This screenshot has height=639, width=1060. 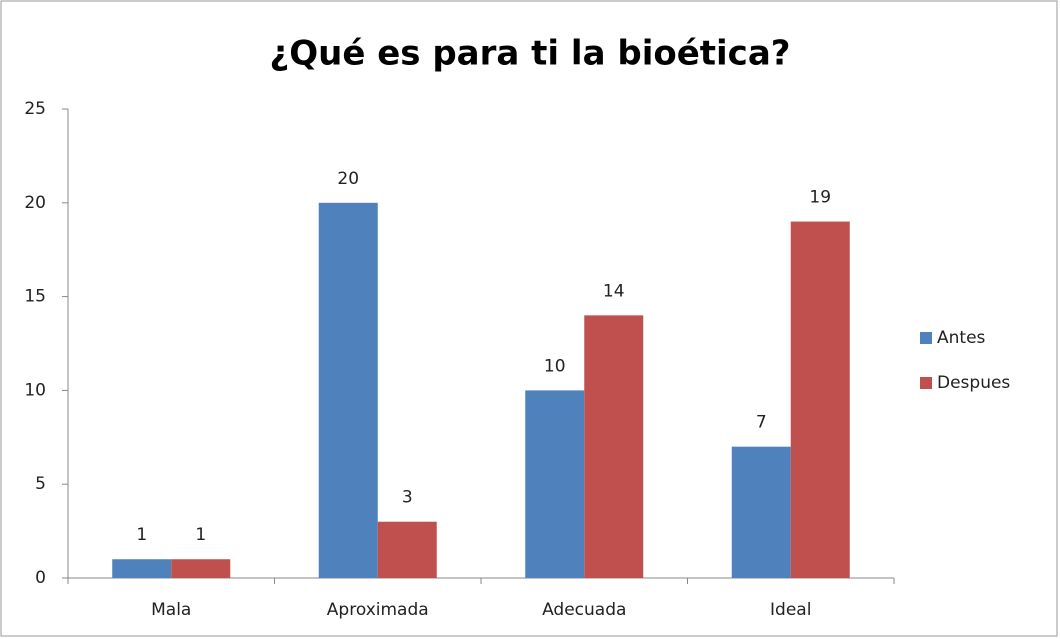 I want to click on y-tick-label: 10, so click(x=35, y=390).